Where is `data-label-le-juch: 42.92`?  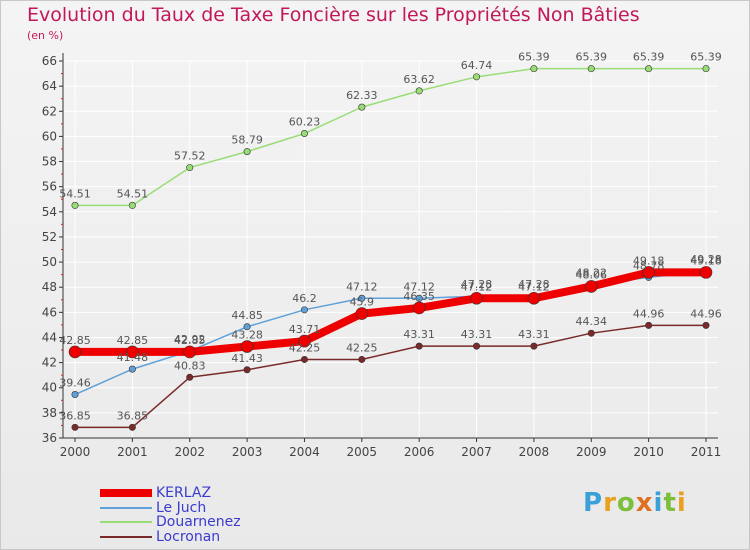 data-label-le-juch: 42.92 is located at coordinates (190, 339).